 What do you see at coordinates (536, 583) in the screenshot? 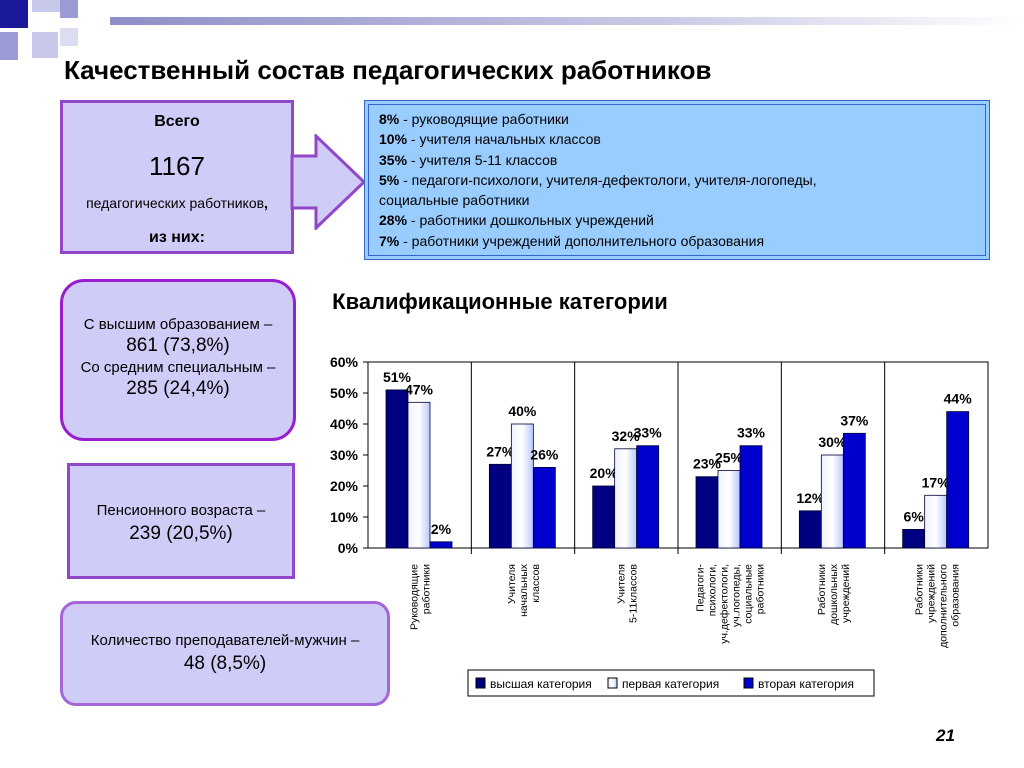
I see `category-label: классов` at bounding box center [536, 583].